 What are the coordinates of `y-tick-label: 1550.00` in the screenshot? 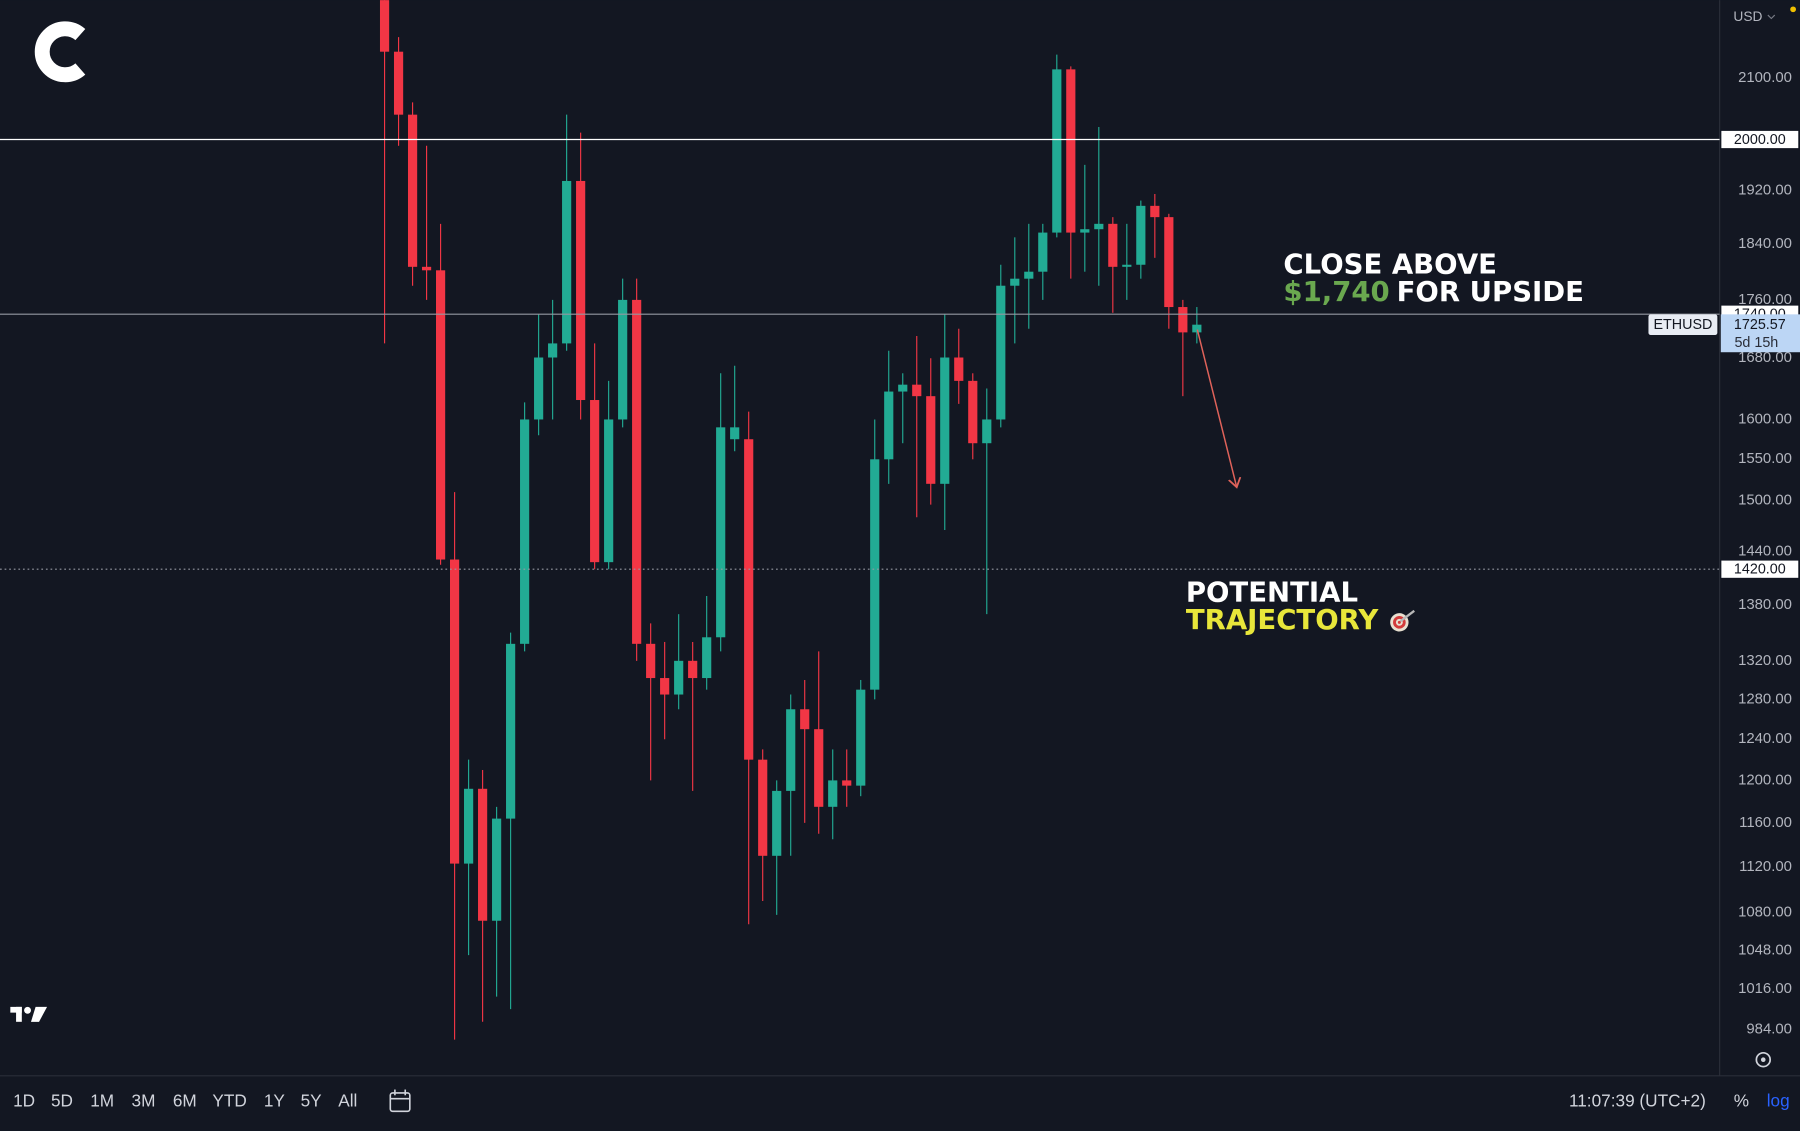 It's located at (1765, 458).